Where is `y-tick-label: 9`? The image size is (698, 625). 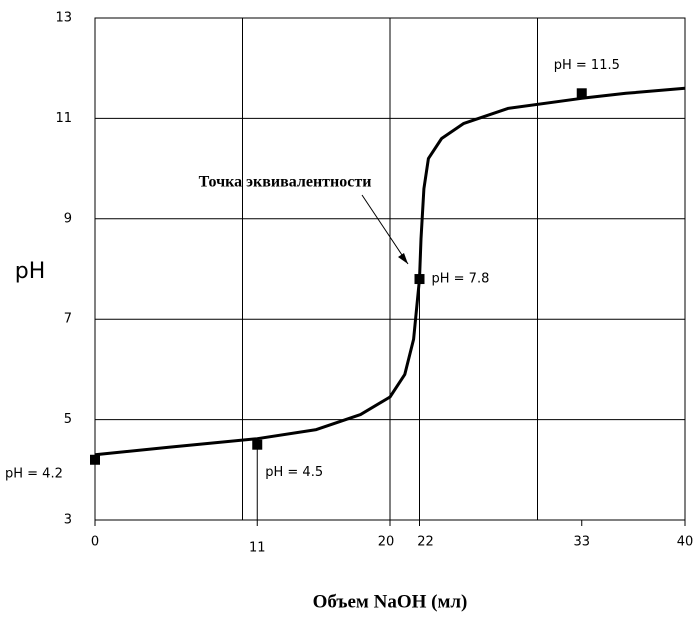
y-tick-label: 9 is located at coordinates (68, 218).